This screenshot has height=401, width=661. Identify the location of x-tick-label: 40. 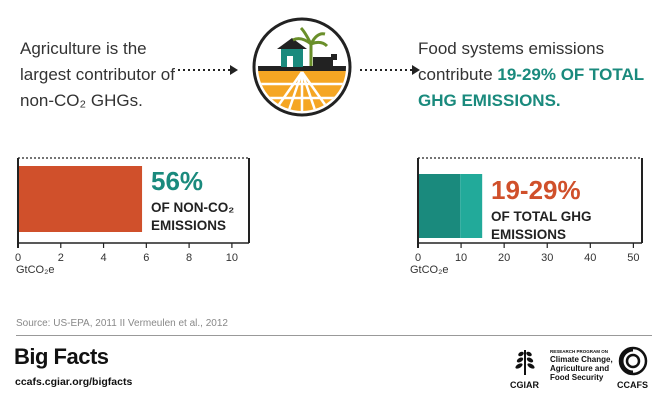
(590, 258).